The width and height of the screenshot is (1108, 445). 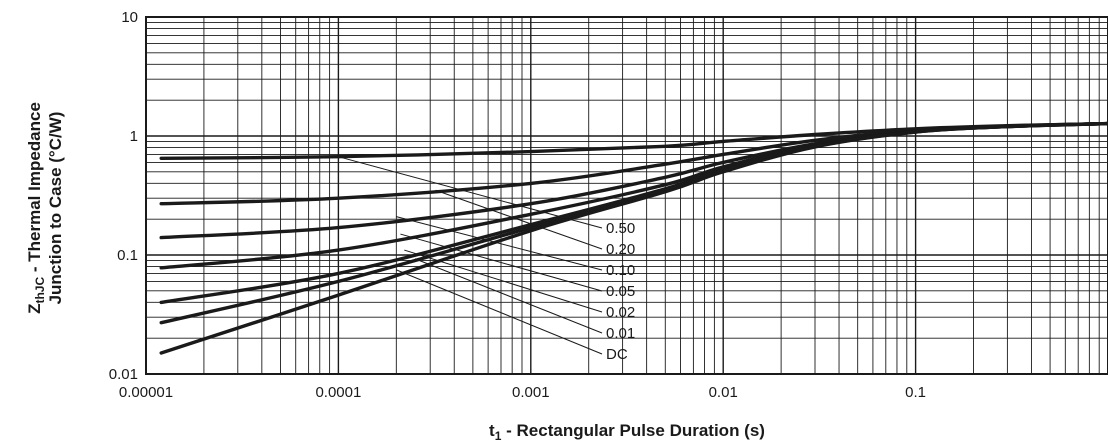 I want to click on y-tick-label: 1, so click(x=134, y=136).